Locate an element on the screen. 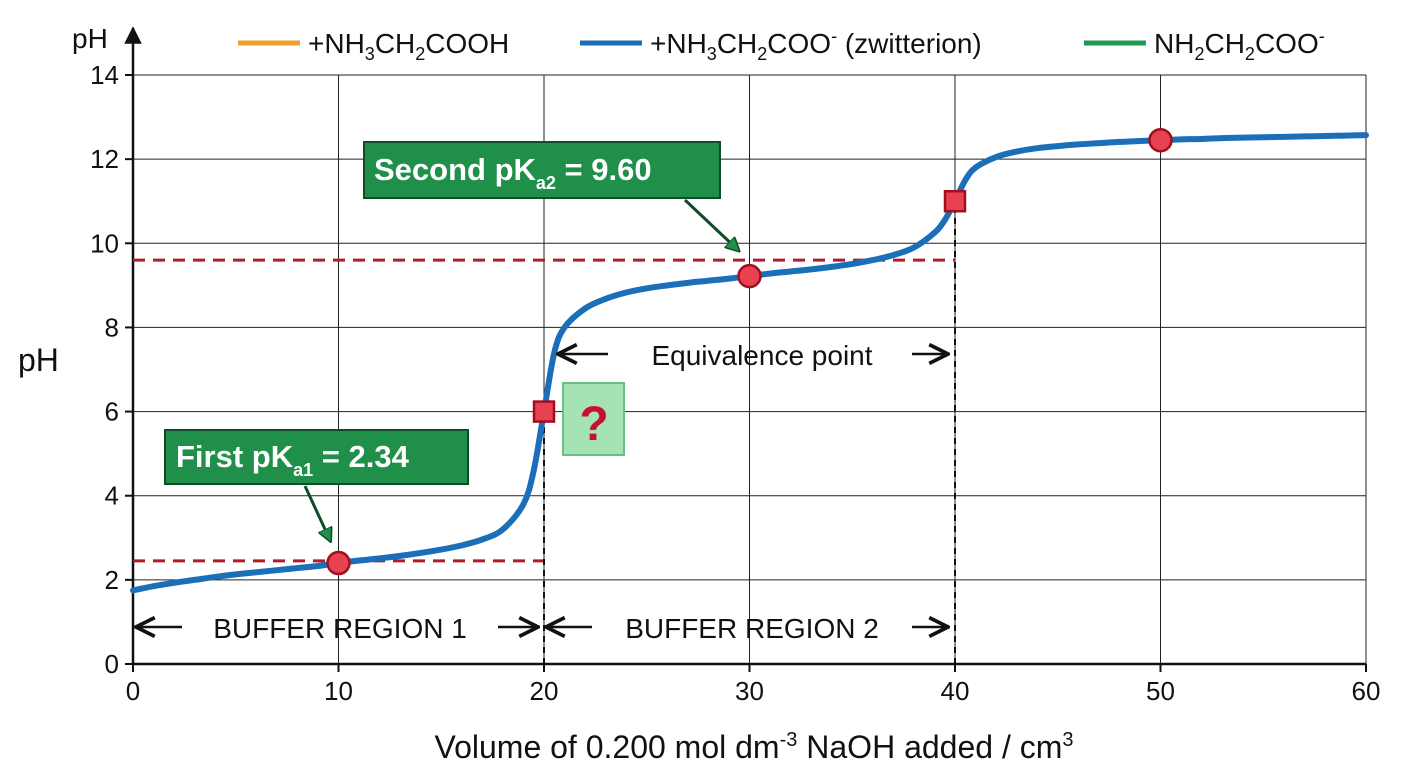  x-tick-label: 0 is located at coordinates (133, 691).